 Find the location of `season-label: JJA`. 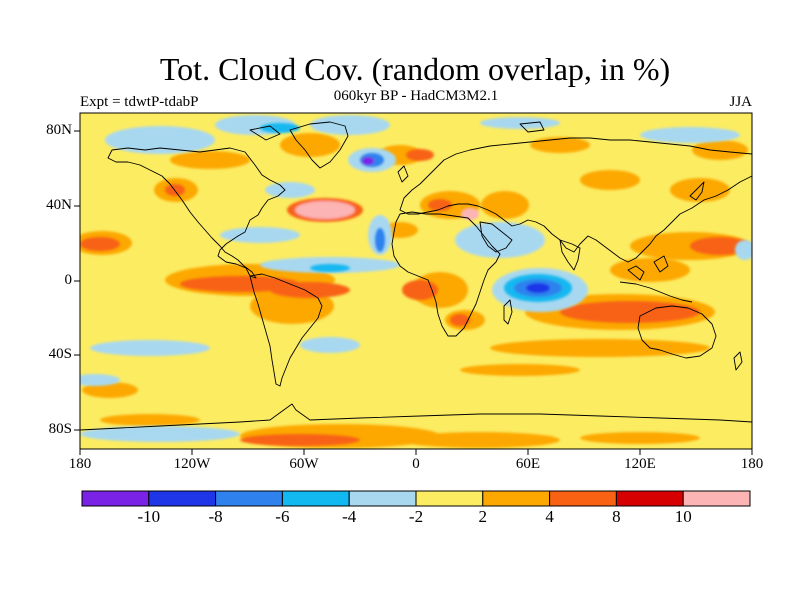

season-label: JJA is located at coordinates (740, 102).